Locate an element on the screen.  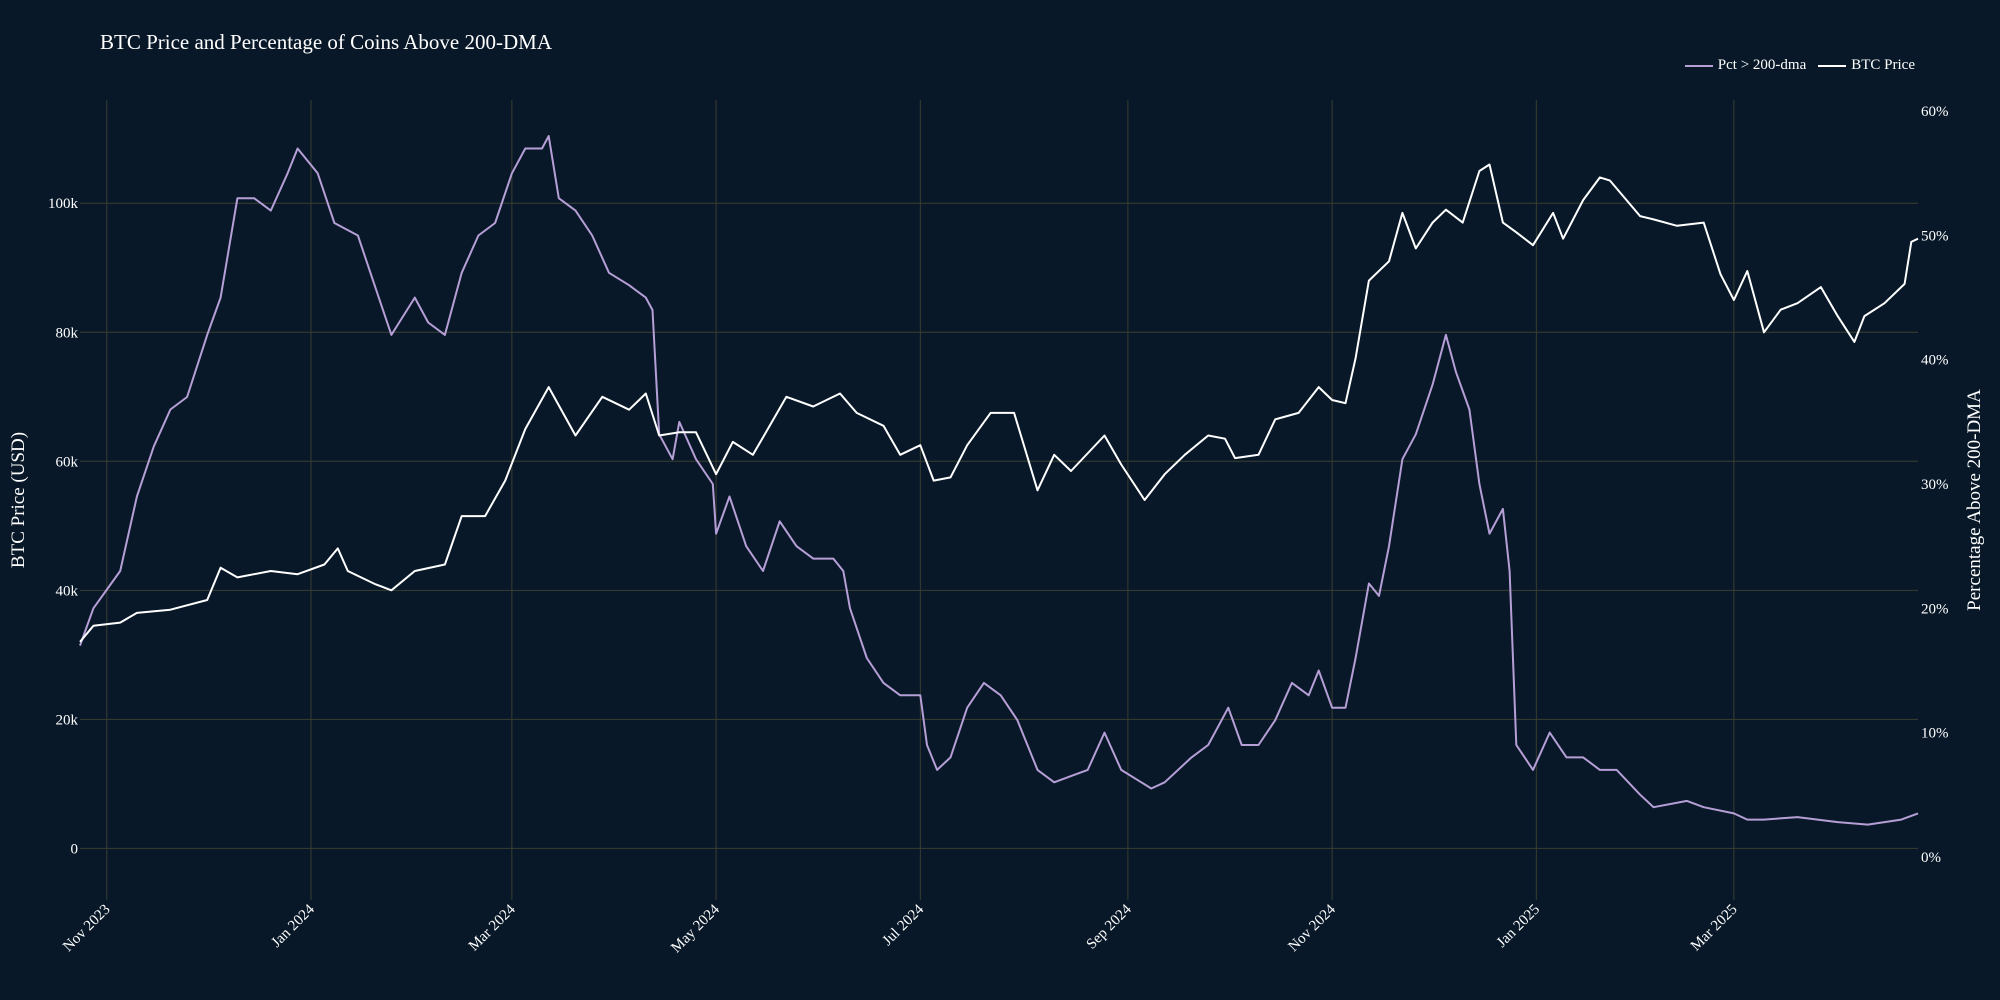
legend-label-btc: BTC Price is located at coordinates (1883, 65).